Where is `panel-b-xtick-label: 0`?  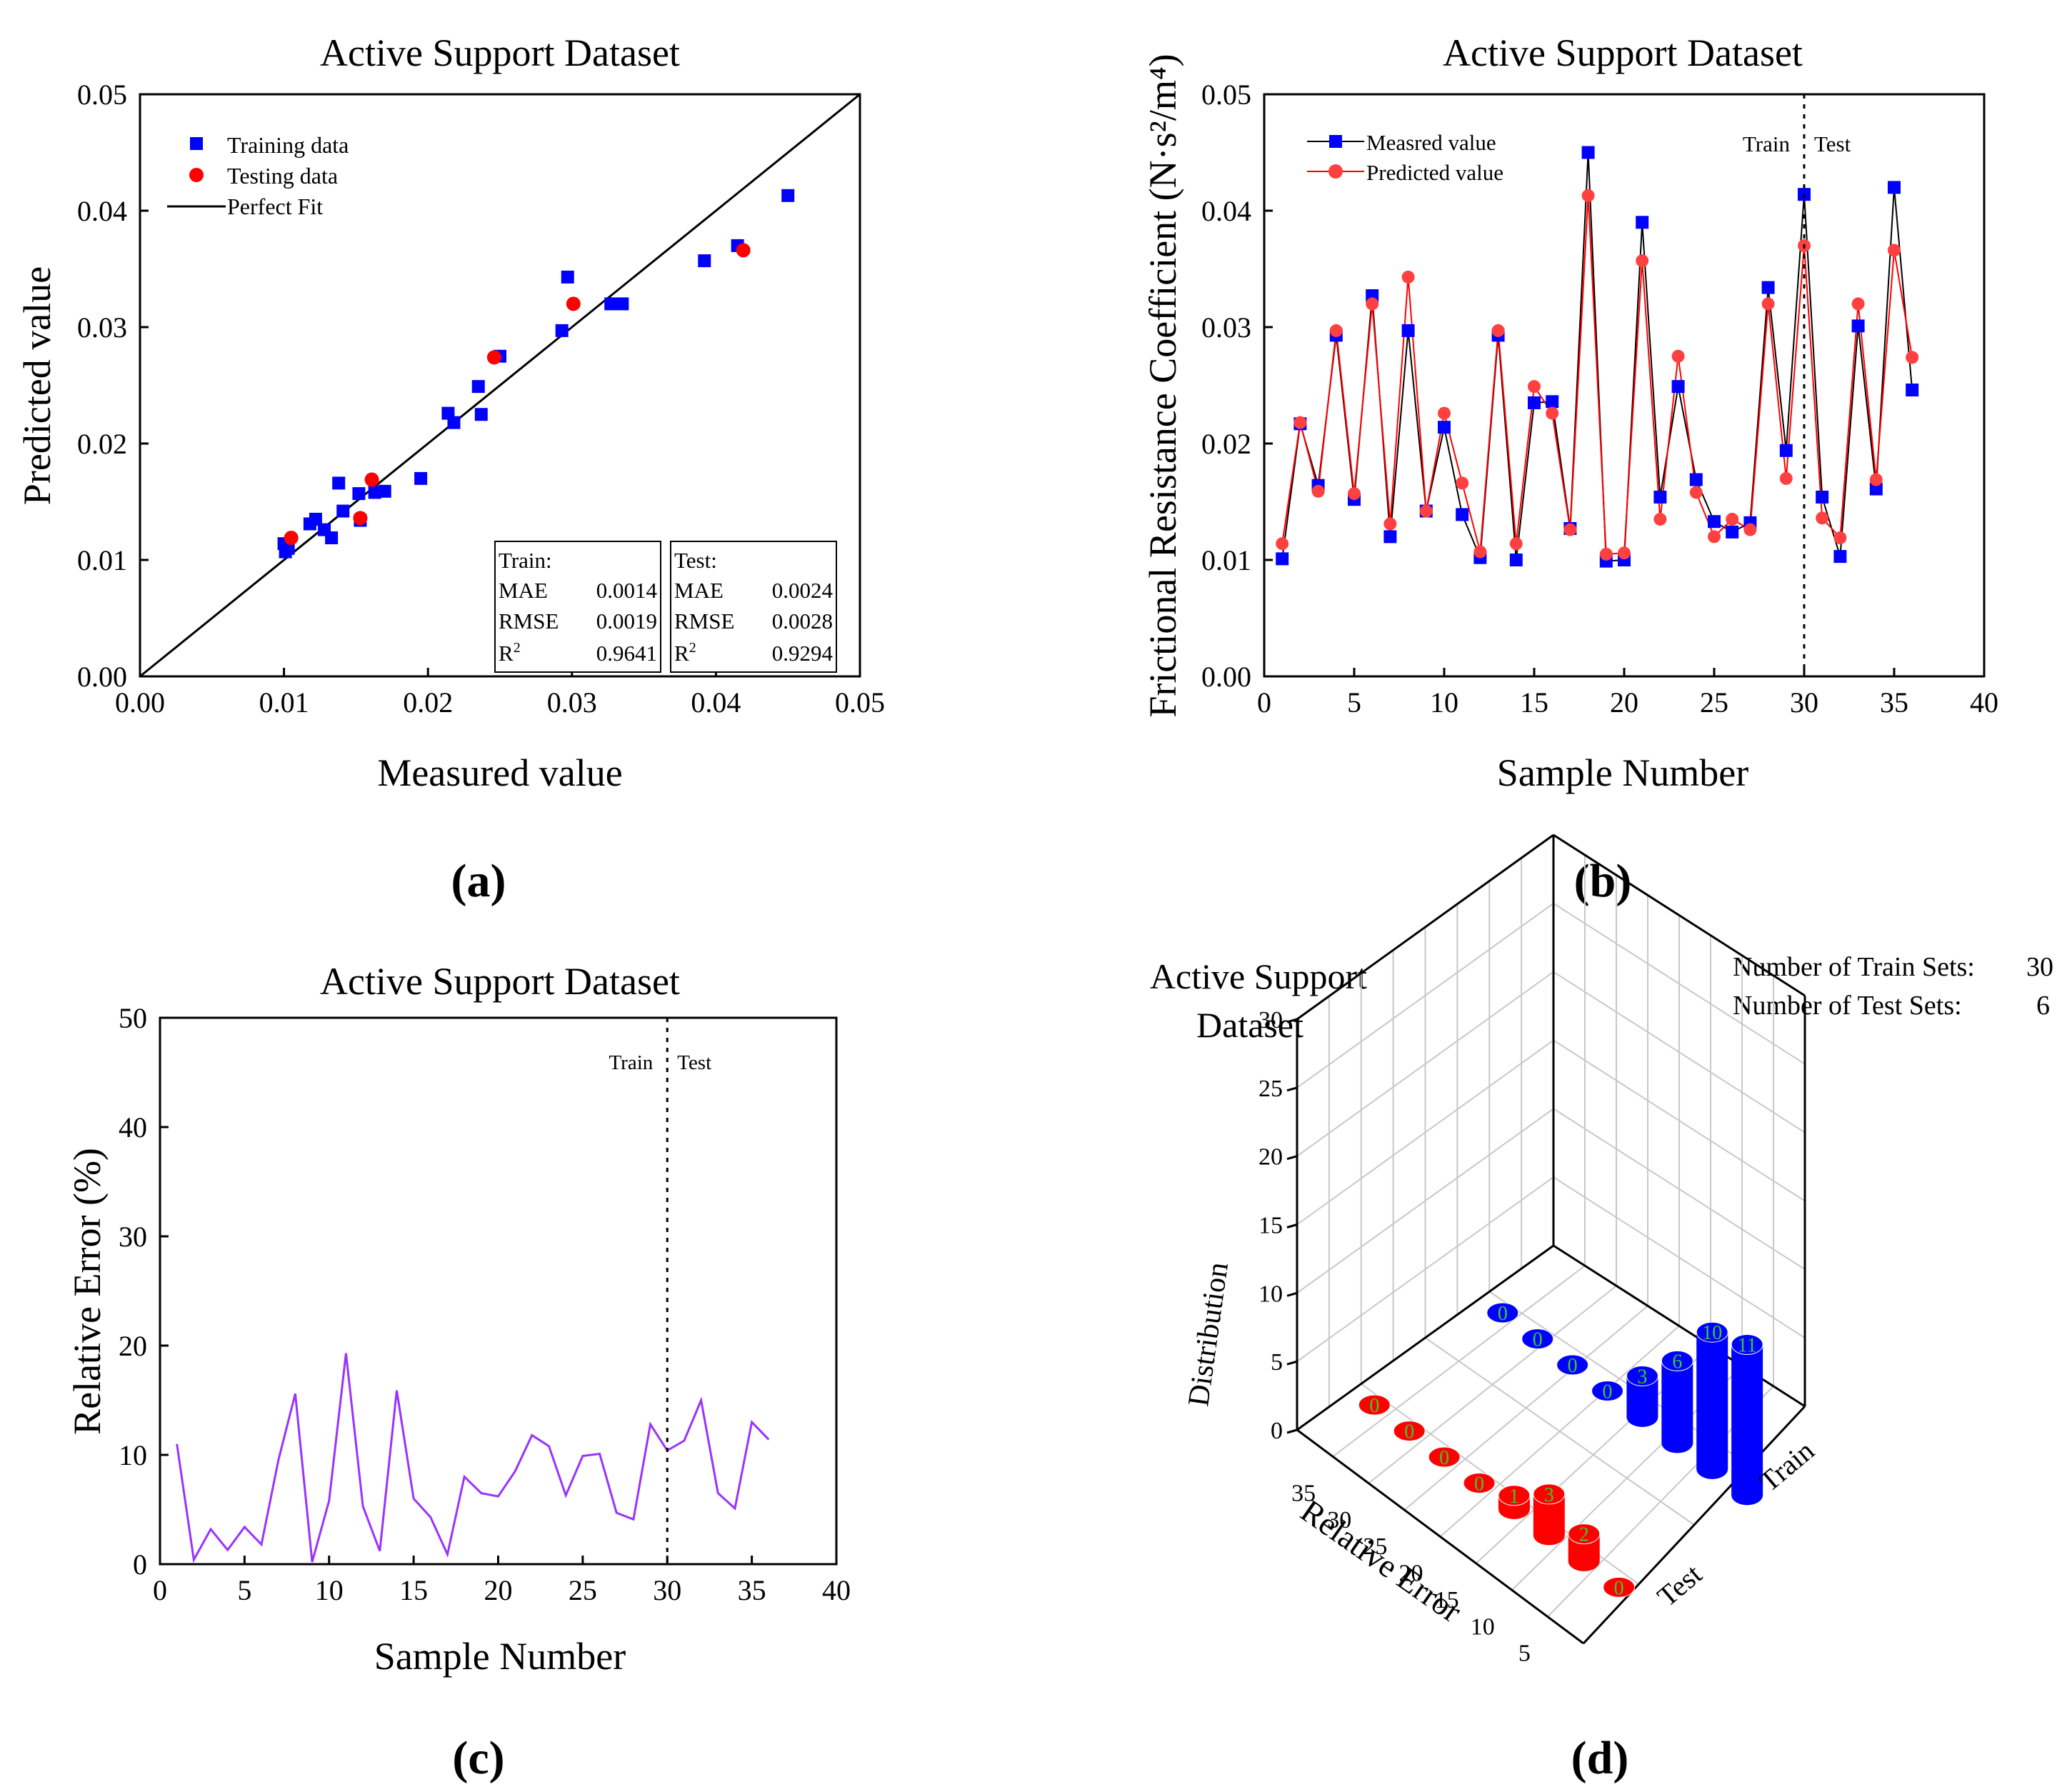
panel-b-xtick-label: 0 is located at coordinates (1264, 702).